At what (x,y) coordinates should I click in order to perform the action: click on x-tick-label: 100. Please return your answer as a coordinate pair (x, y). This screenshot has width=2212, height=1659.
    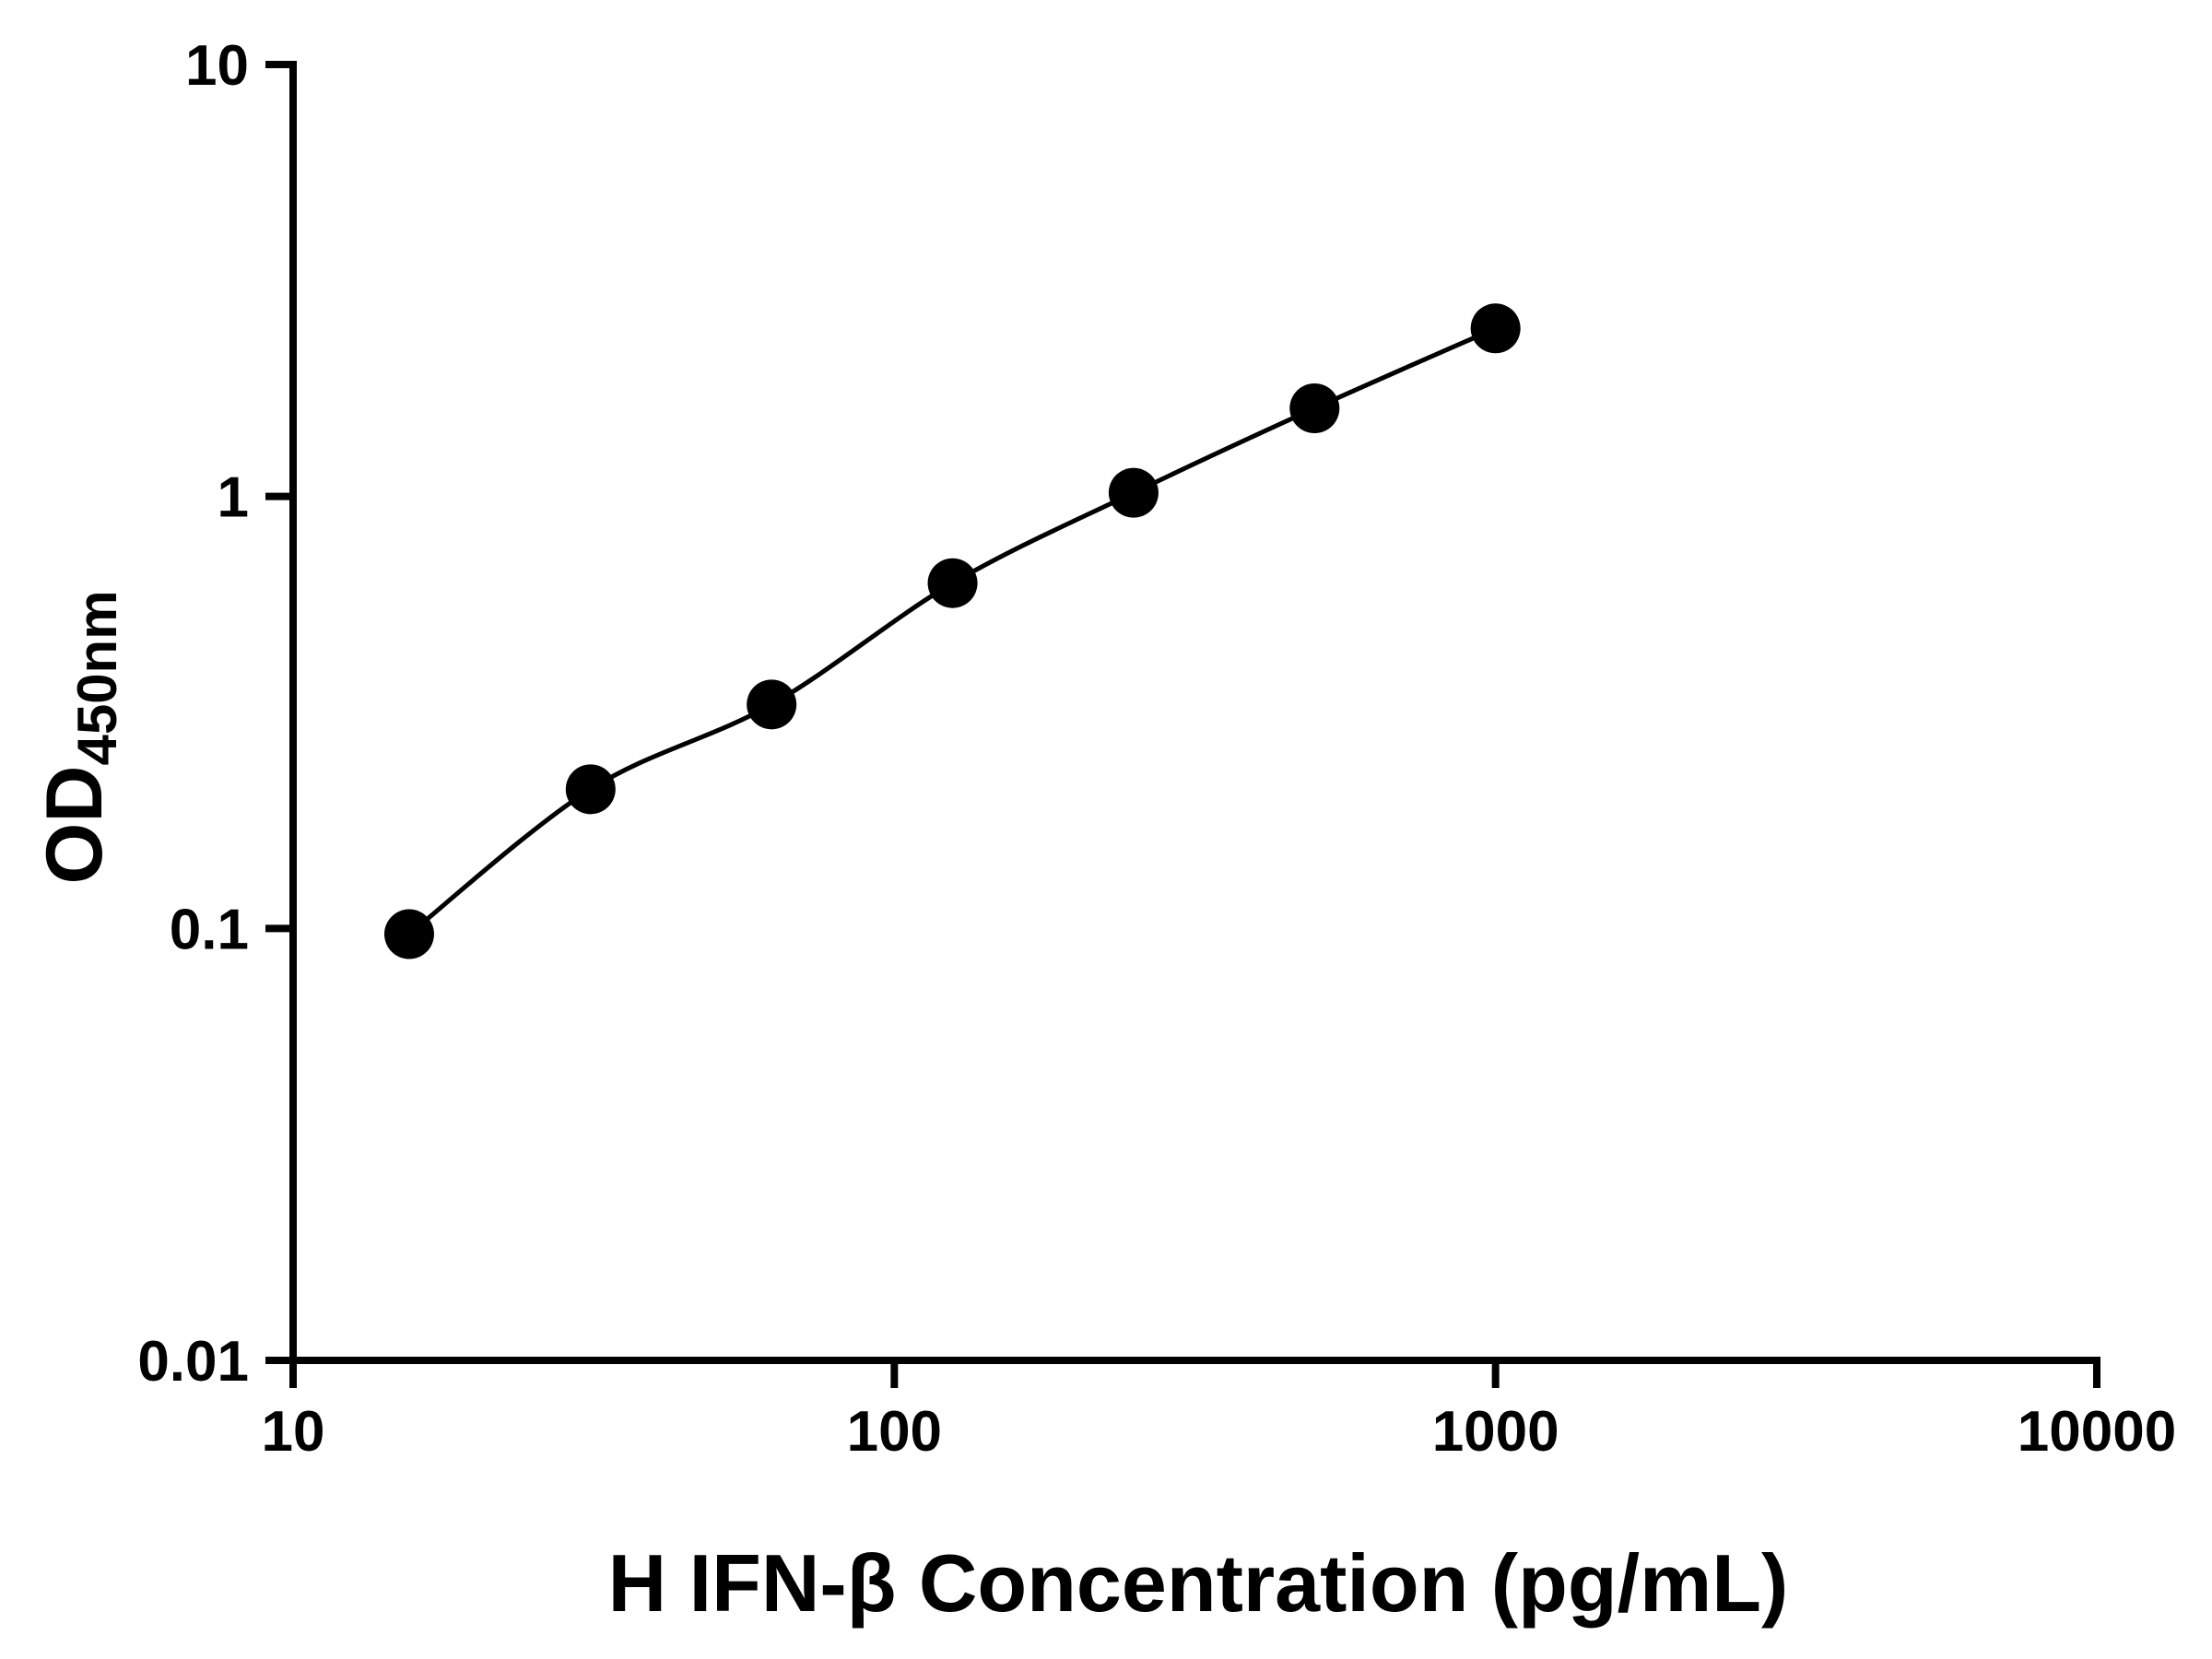
    Looking at the image, I should click on (894, 1432).